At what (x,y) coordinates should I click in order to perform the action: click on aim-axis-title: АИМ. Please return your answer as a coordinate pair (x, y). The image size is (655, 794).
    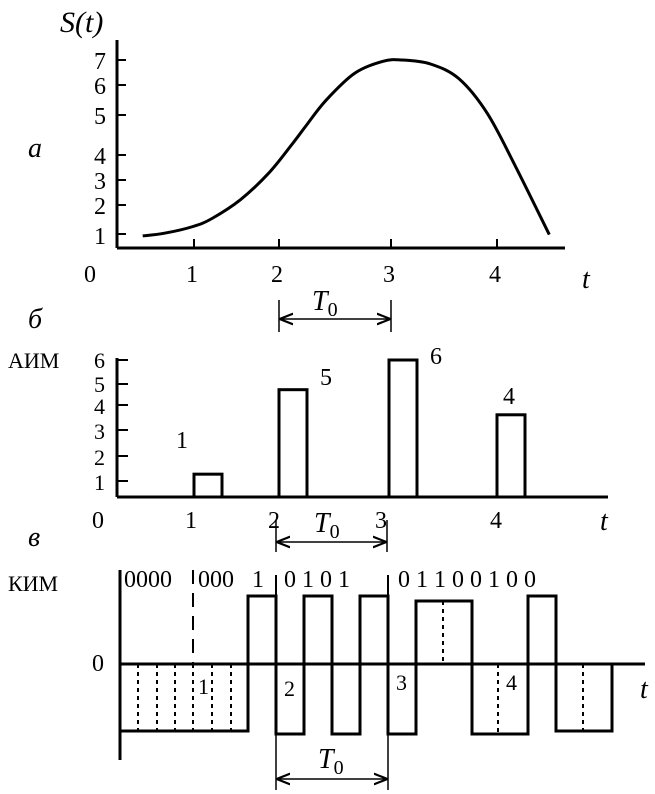
    Looking at the image, I should click on (33, 360).